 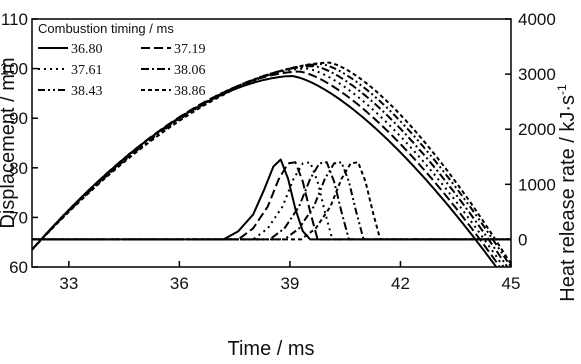 What do you see at coordinates (179, 283) in the screenshot?
I see `x-tick-label: 36` at bounding box center [179, 283].